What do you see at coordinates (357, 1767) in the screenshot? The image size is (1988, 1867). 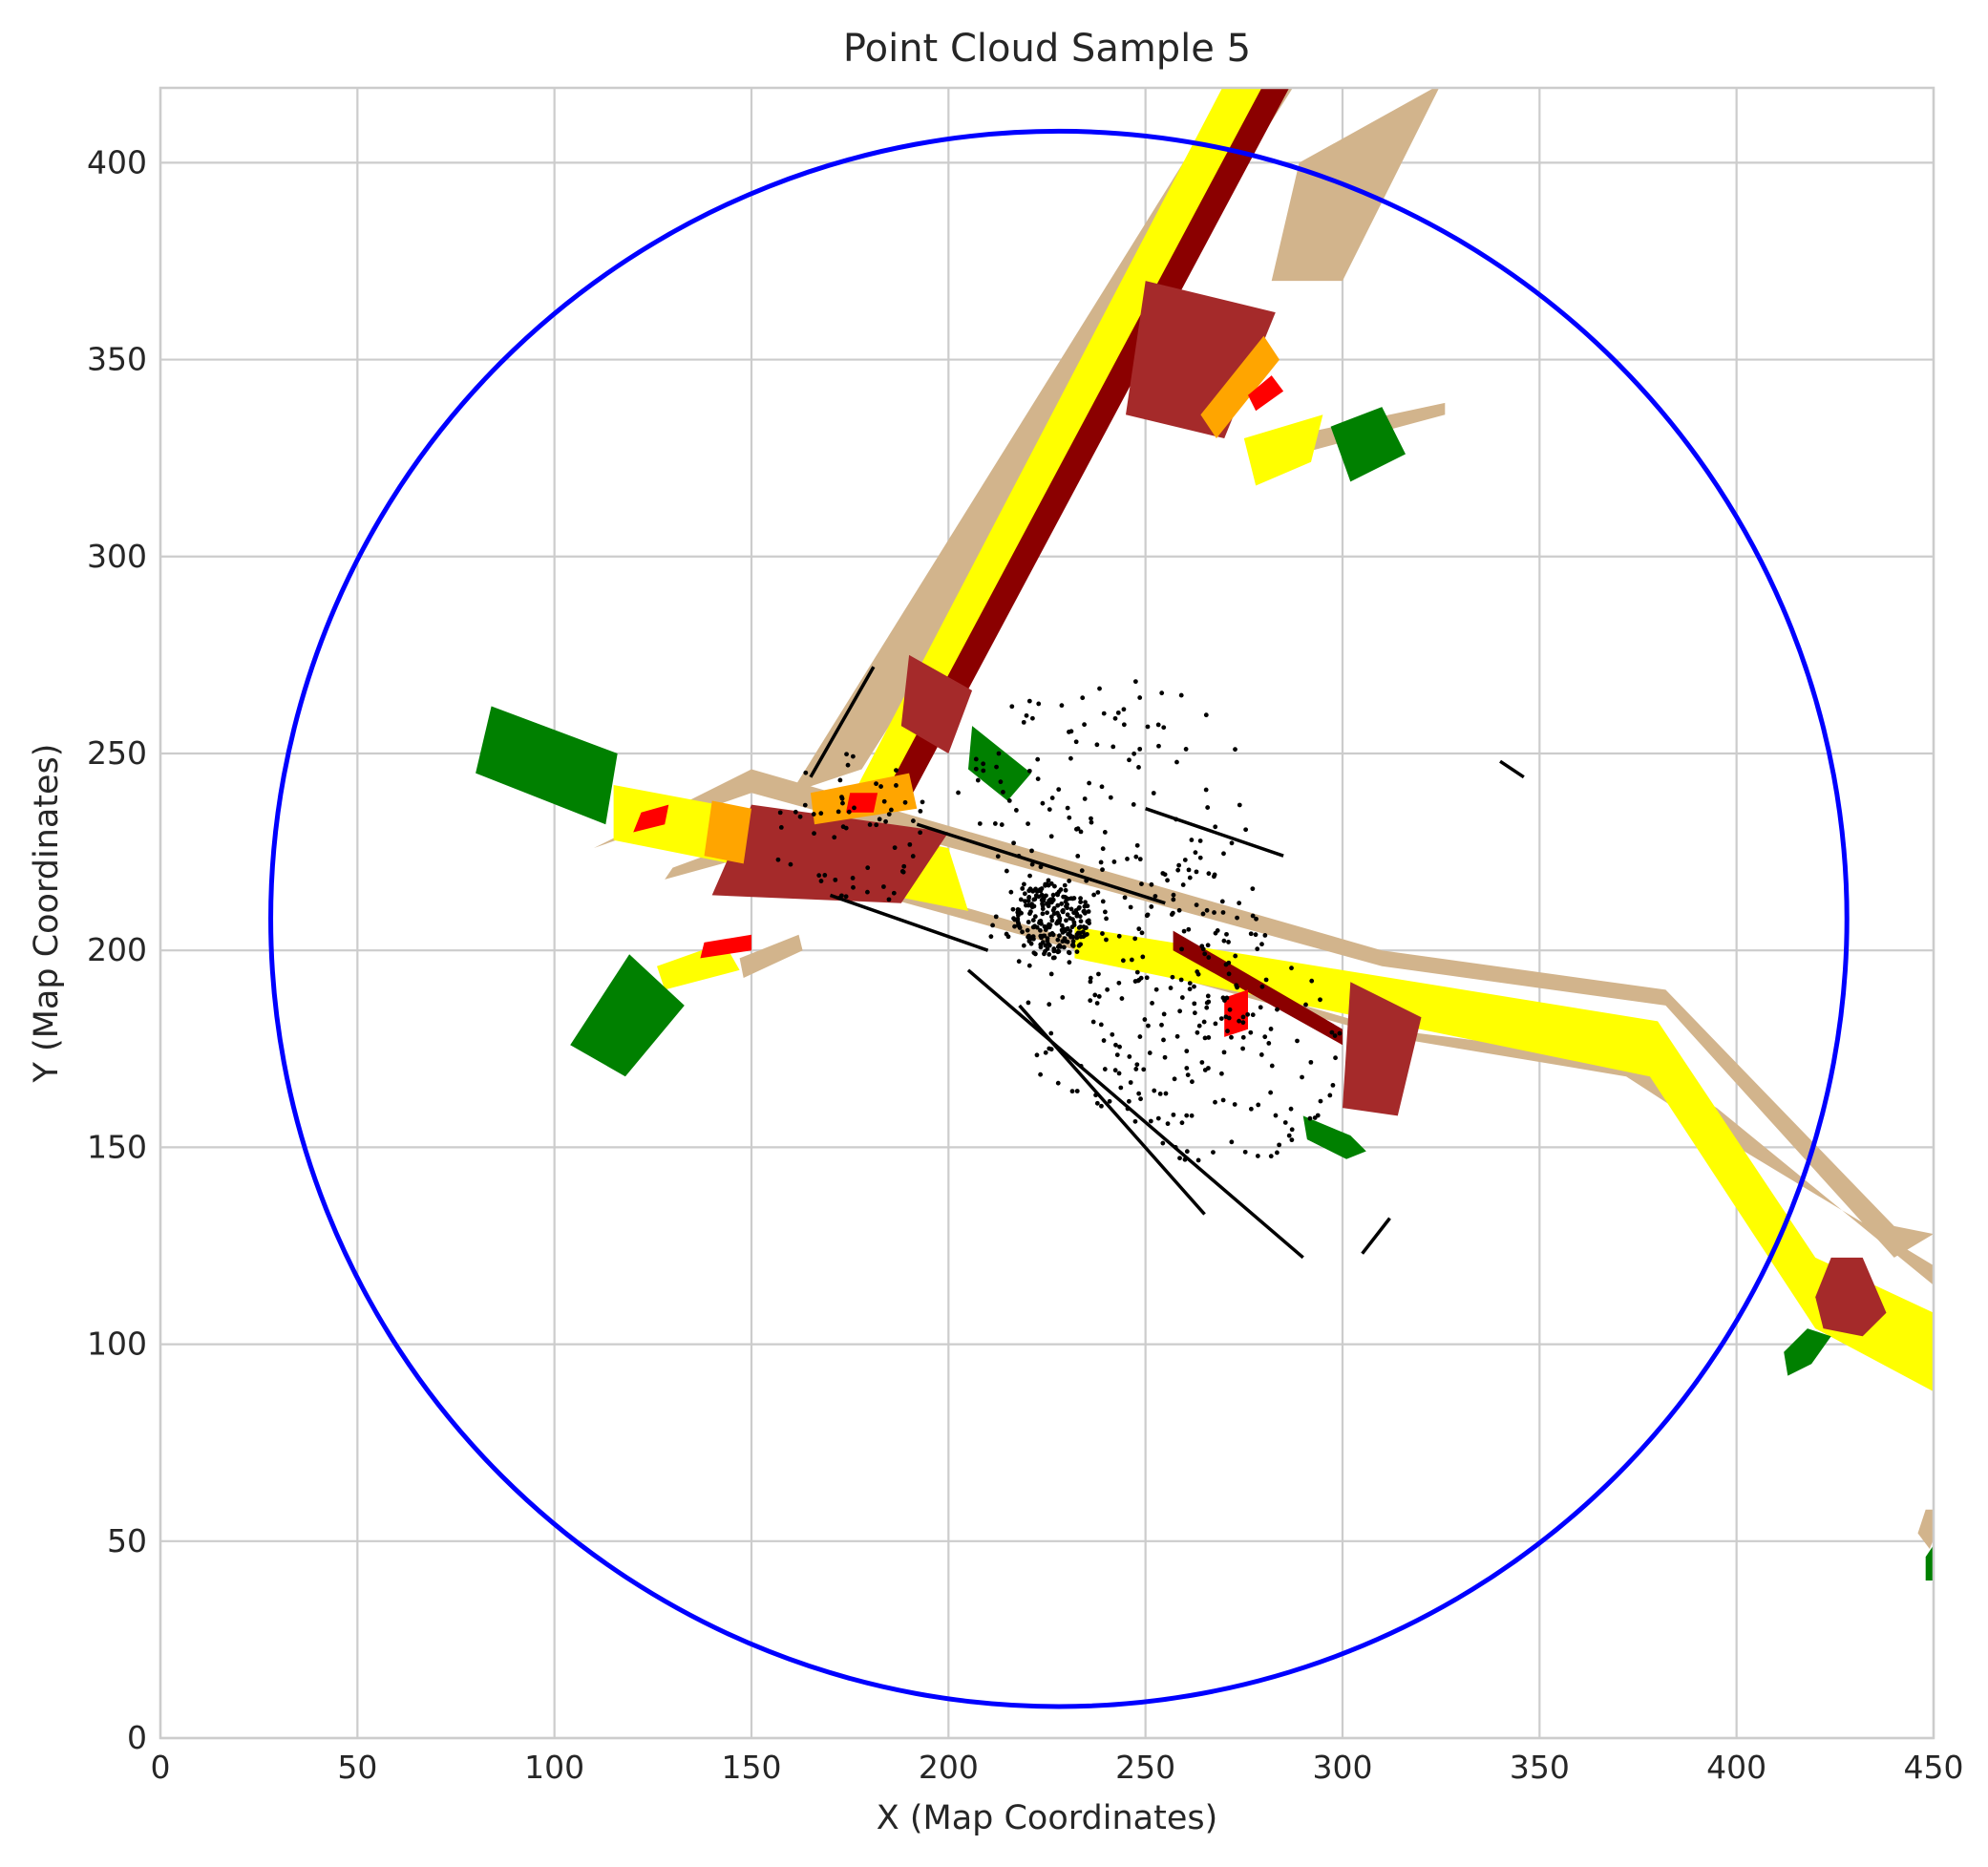 I see `x-tick-label: 50` at bounding box center [357, 1767].